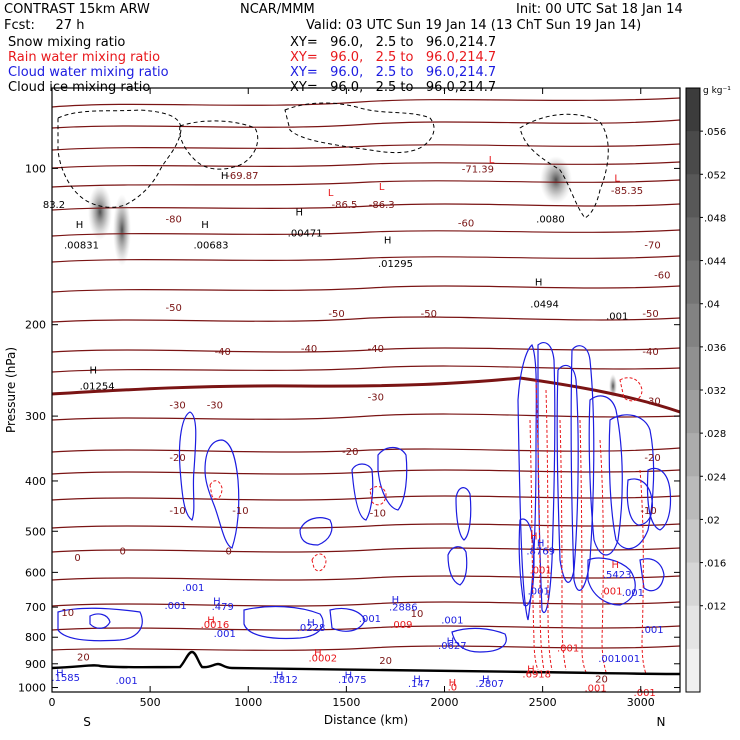  What do you see at coordinates (81, 245) in the screenshot?
I see `extremum-label: .00831` at bounding box center [81, 245].